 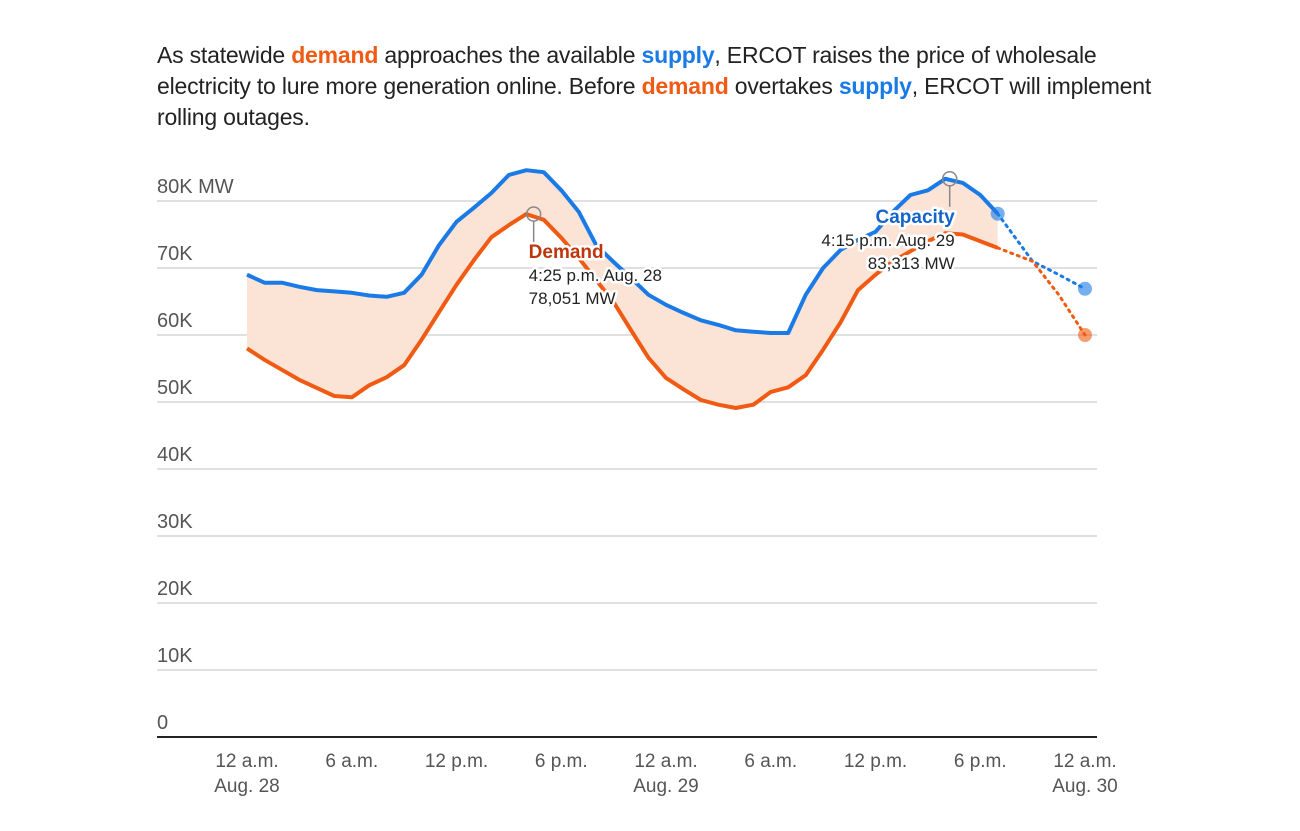 What do you see at coordinates (195, 187) in the screenshot?
I see `y-tick-label: 80K MW` at bounding box center [195, 187].